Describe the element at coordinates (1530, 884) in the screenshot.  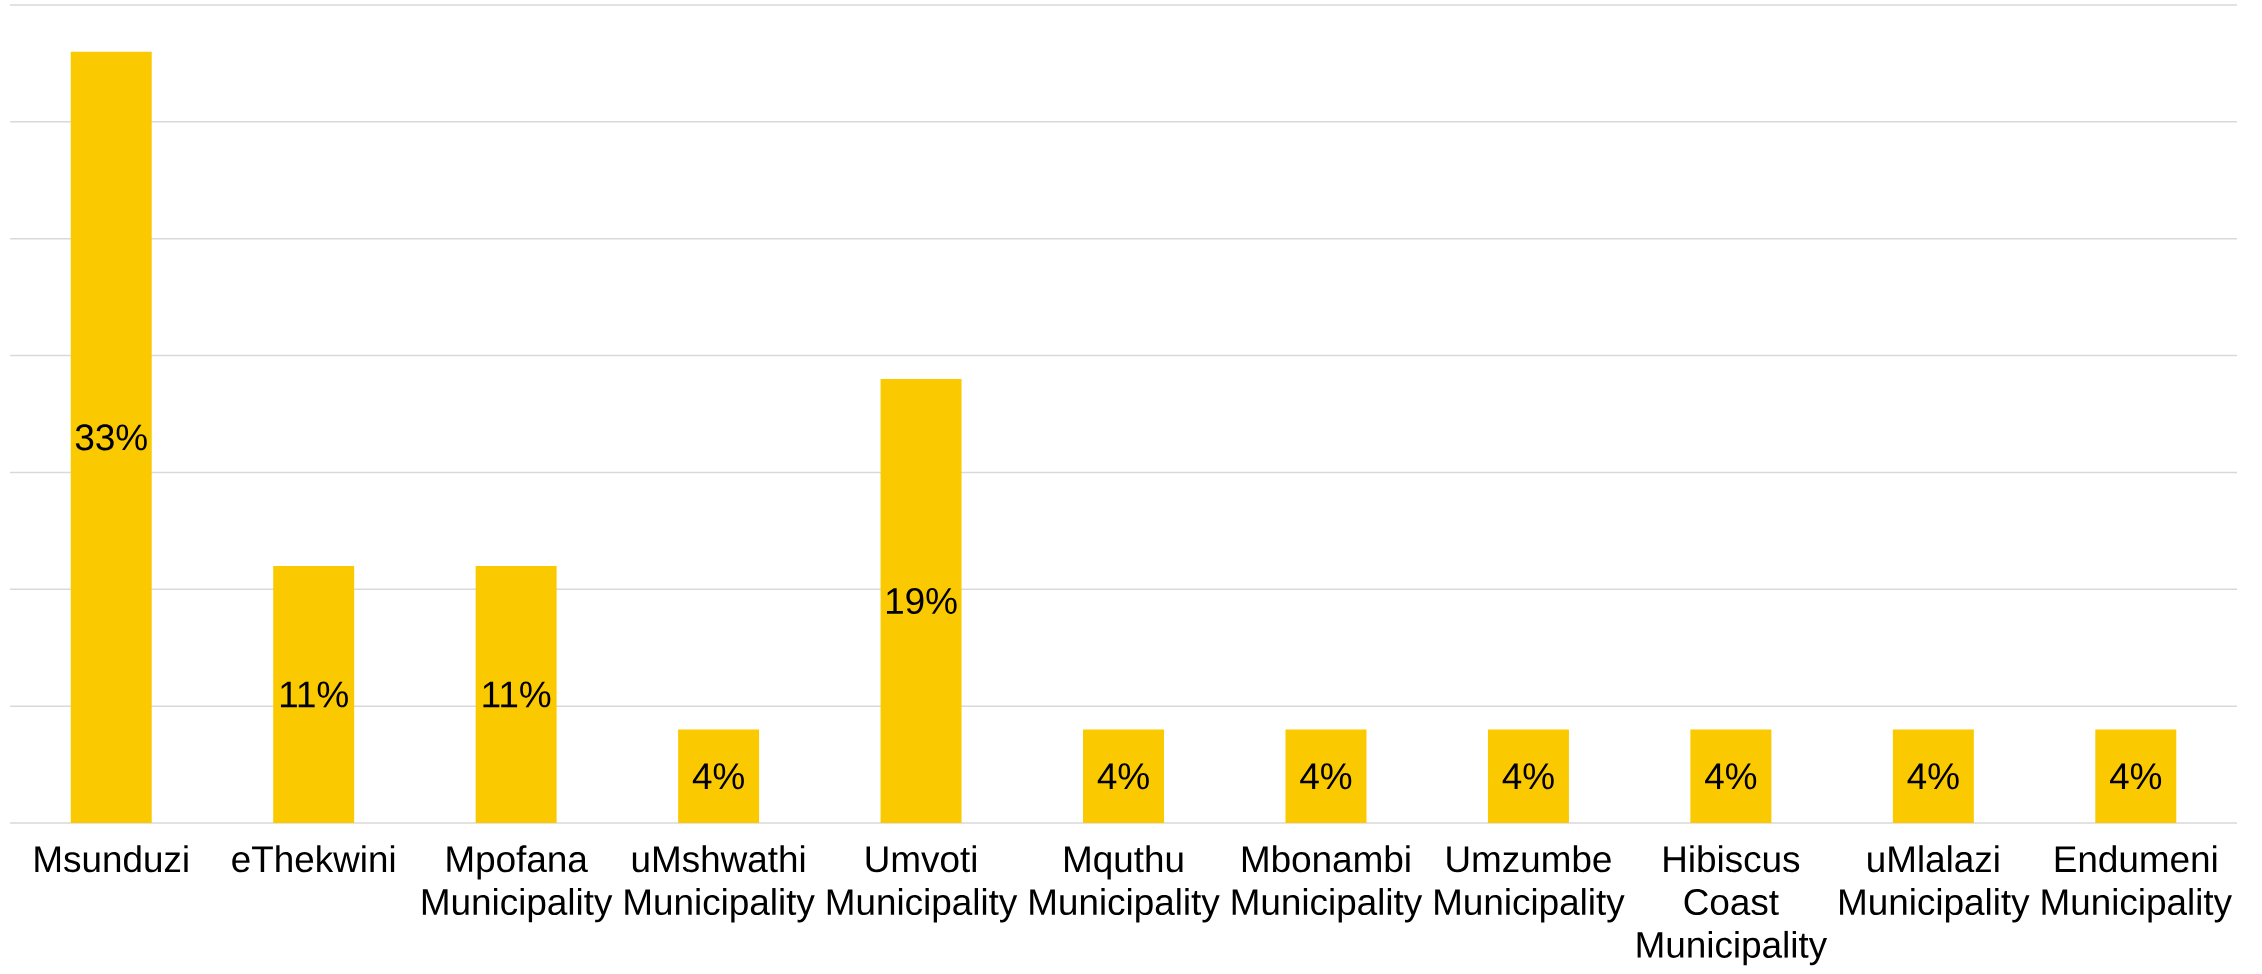
I see `x-tick-label: Umzumbe Municipality` at that location.